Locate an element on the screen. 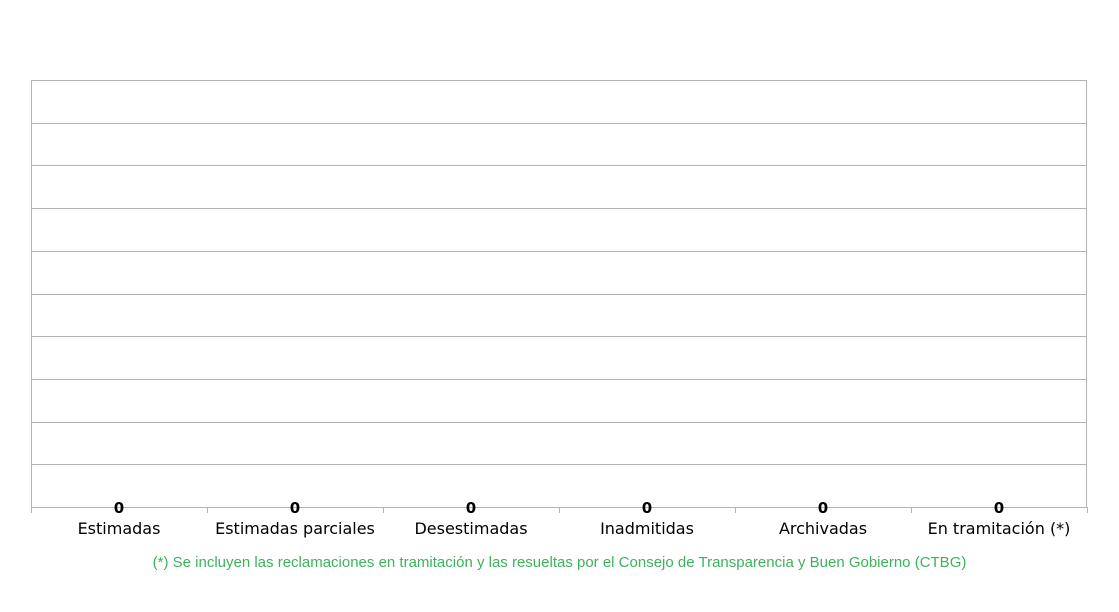 The width and height of the screenshot is (1119, 612). x-tick-label: Estimadas parciales is located at coordinates (295, 528).